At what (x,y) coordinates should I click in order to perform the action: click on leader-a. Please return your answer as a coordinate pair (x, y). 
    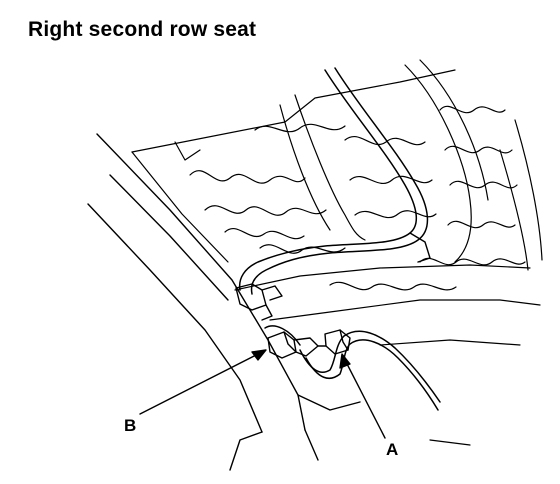
    Looking at the image, I should click on (362, 396).